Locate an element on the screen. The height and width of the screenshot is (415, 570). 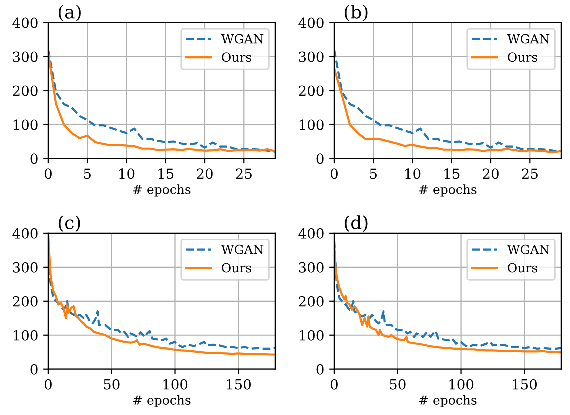
chart-title: (c) is located at coordinates (69, 224).